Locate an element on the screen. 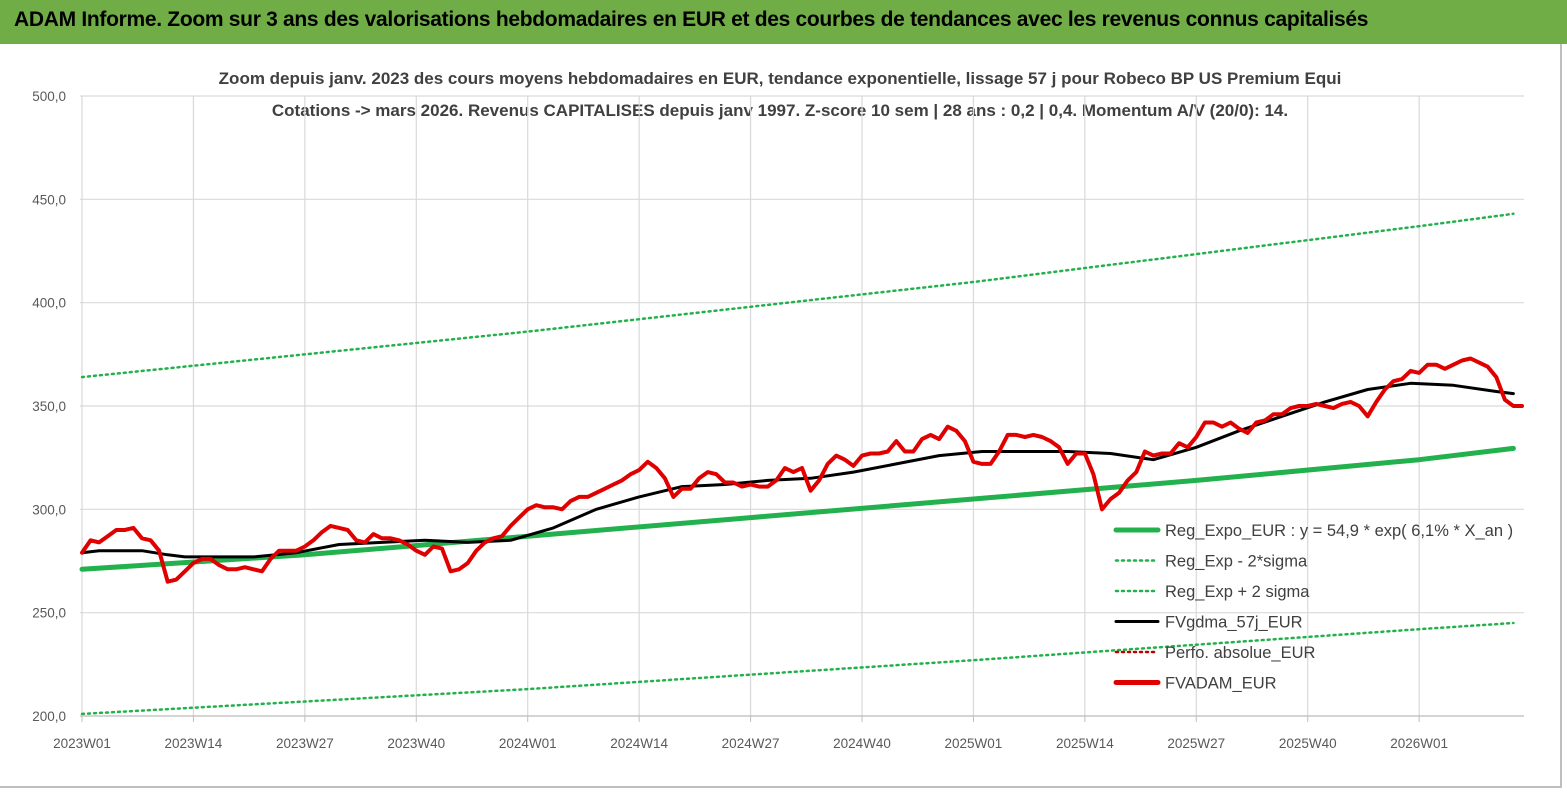 Image resolution: width=1567 pixels, height=792 pixels. x-tick-label: 2025W27 is located at coordinates (1196, 743).